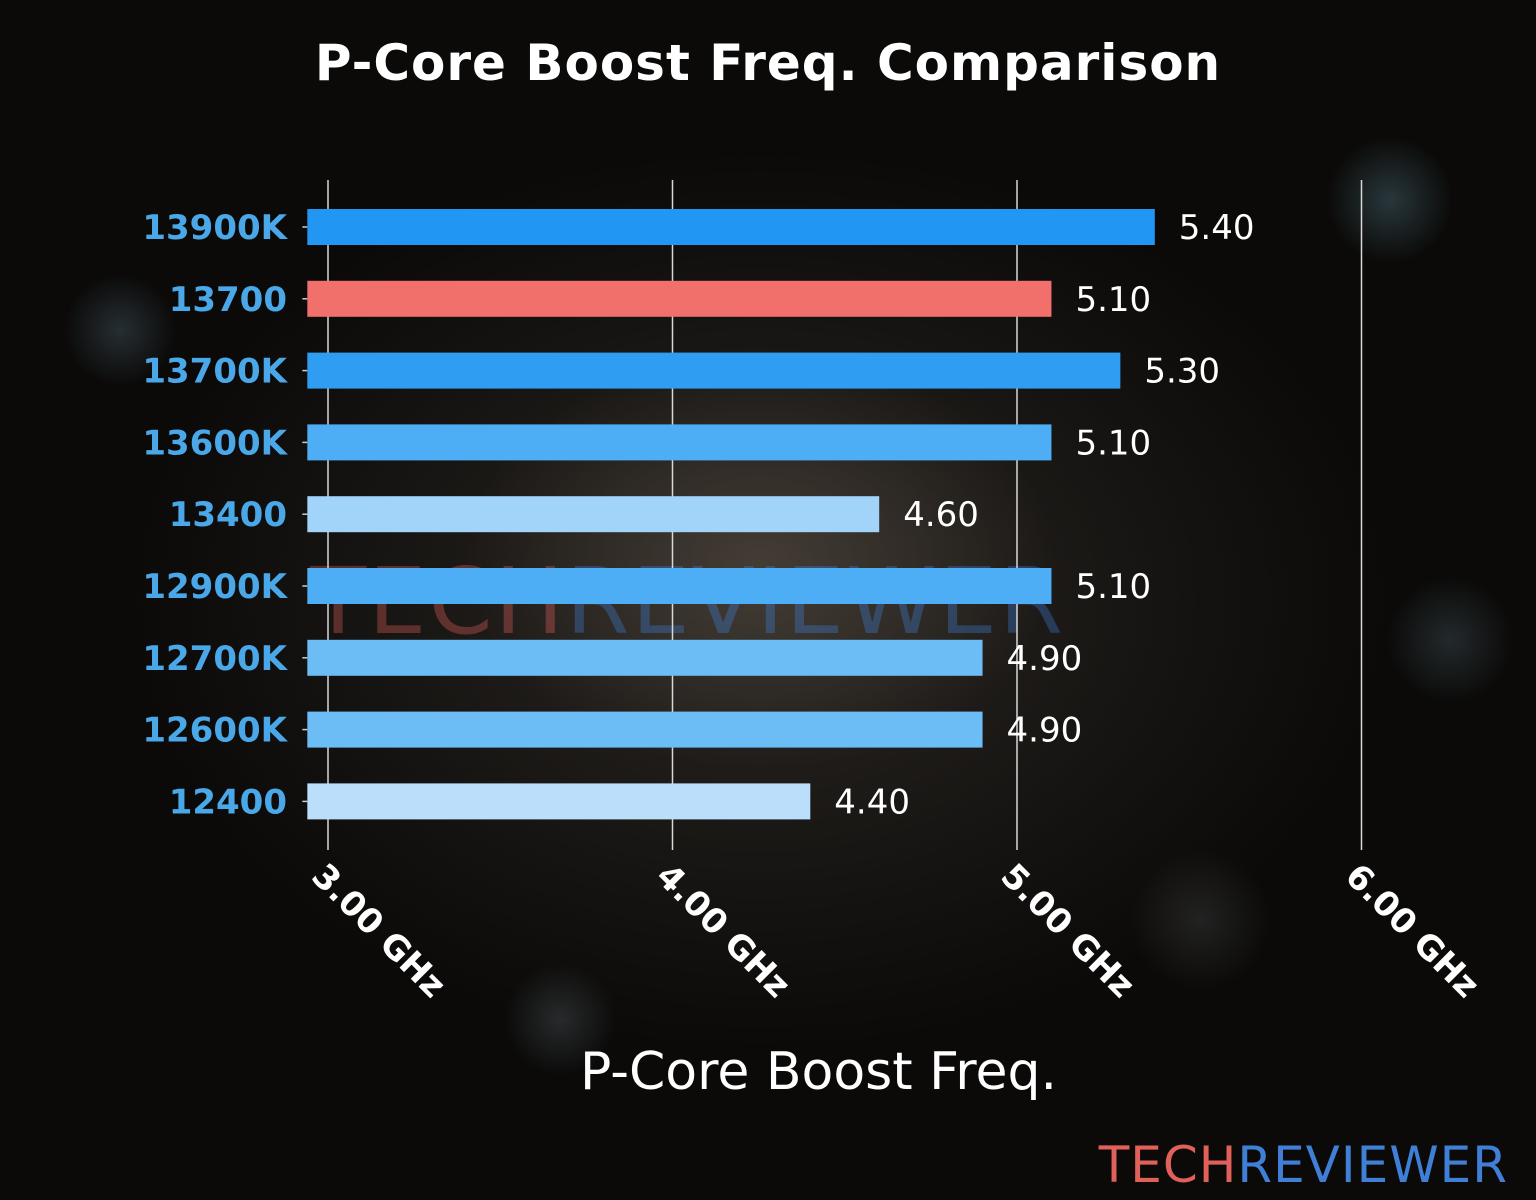 Image resolution: width=1536 pixels, height=1200 pixels. What do you see at coordinates (215, 372) in the screenshot?
I see `category-label: 13700K` at bounding box center [215, 372].